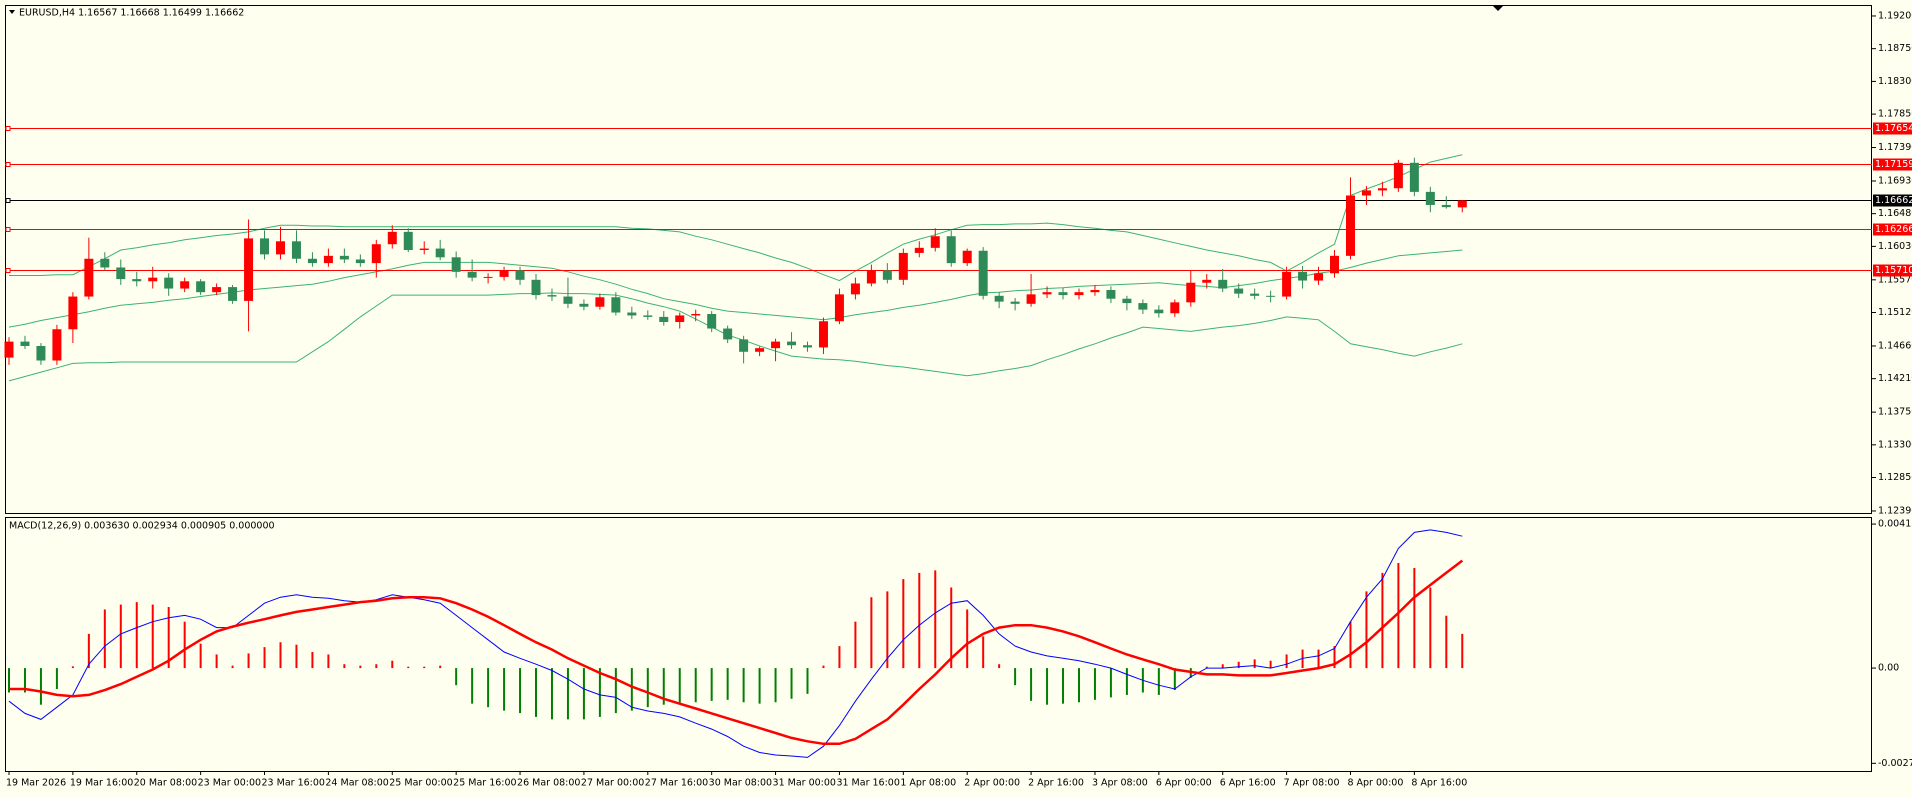 This screenshot has height=797, width=1912. I want to click on x-tick-label: 30 Mar 08:00, so click(740, 783).